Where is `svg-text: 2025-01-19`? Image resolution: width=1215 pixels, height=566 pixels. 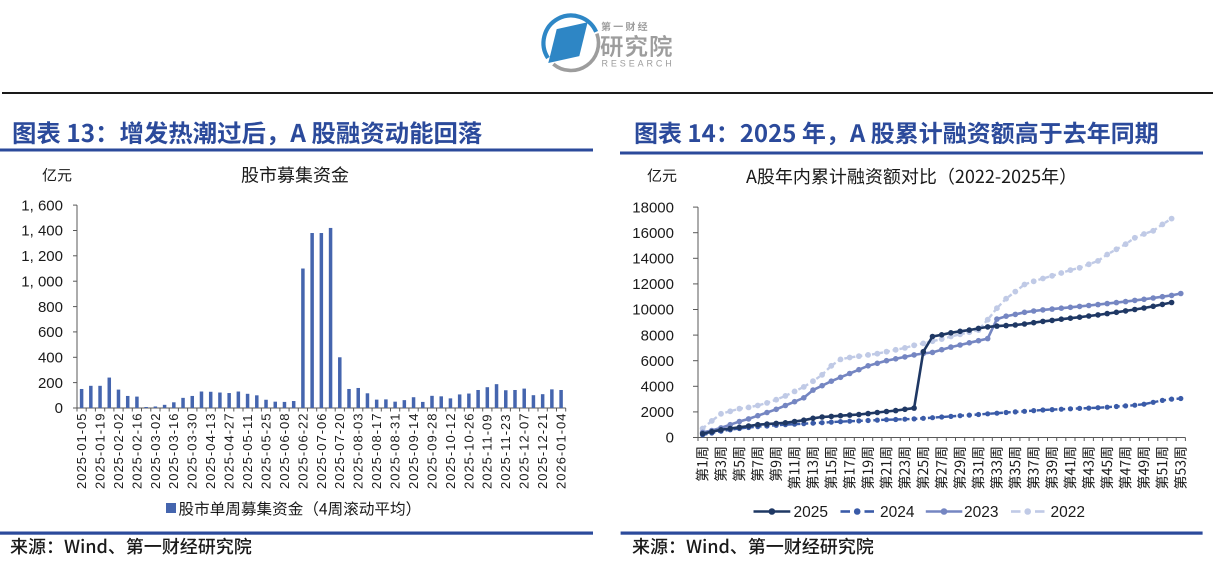
svg-text: 2025-01-19 is located at coordinates (100, 451).